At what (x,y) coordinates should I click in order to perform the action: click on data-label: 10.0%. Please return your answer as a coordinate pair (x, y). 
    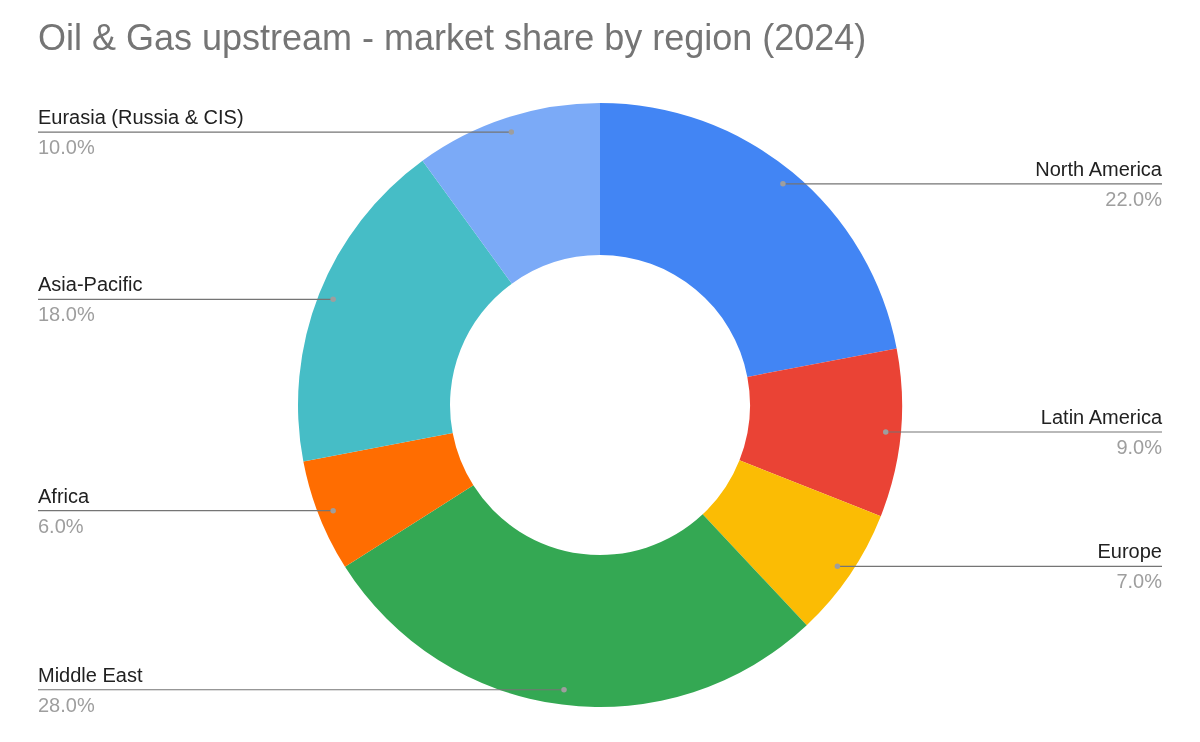
    Looking at the image, I should click on (66, 147).